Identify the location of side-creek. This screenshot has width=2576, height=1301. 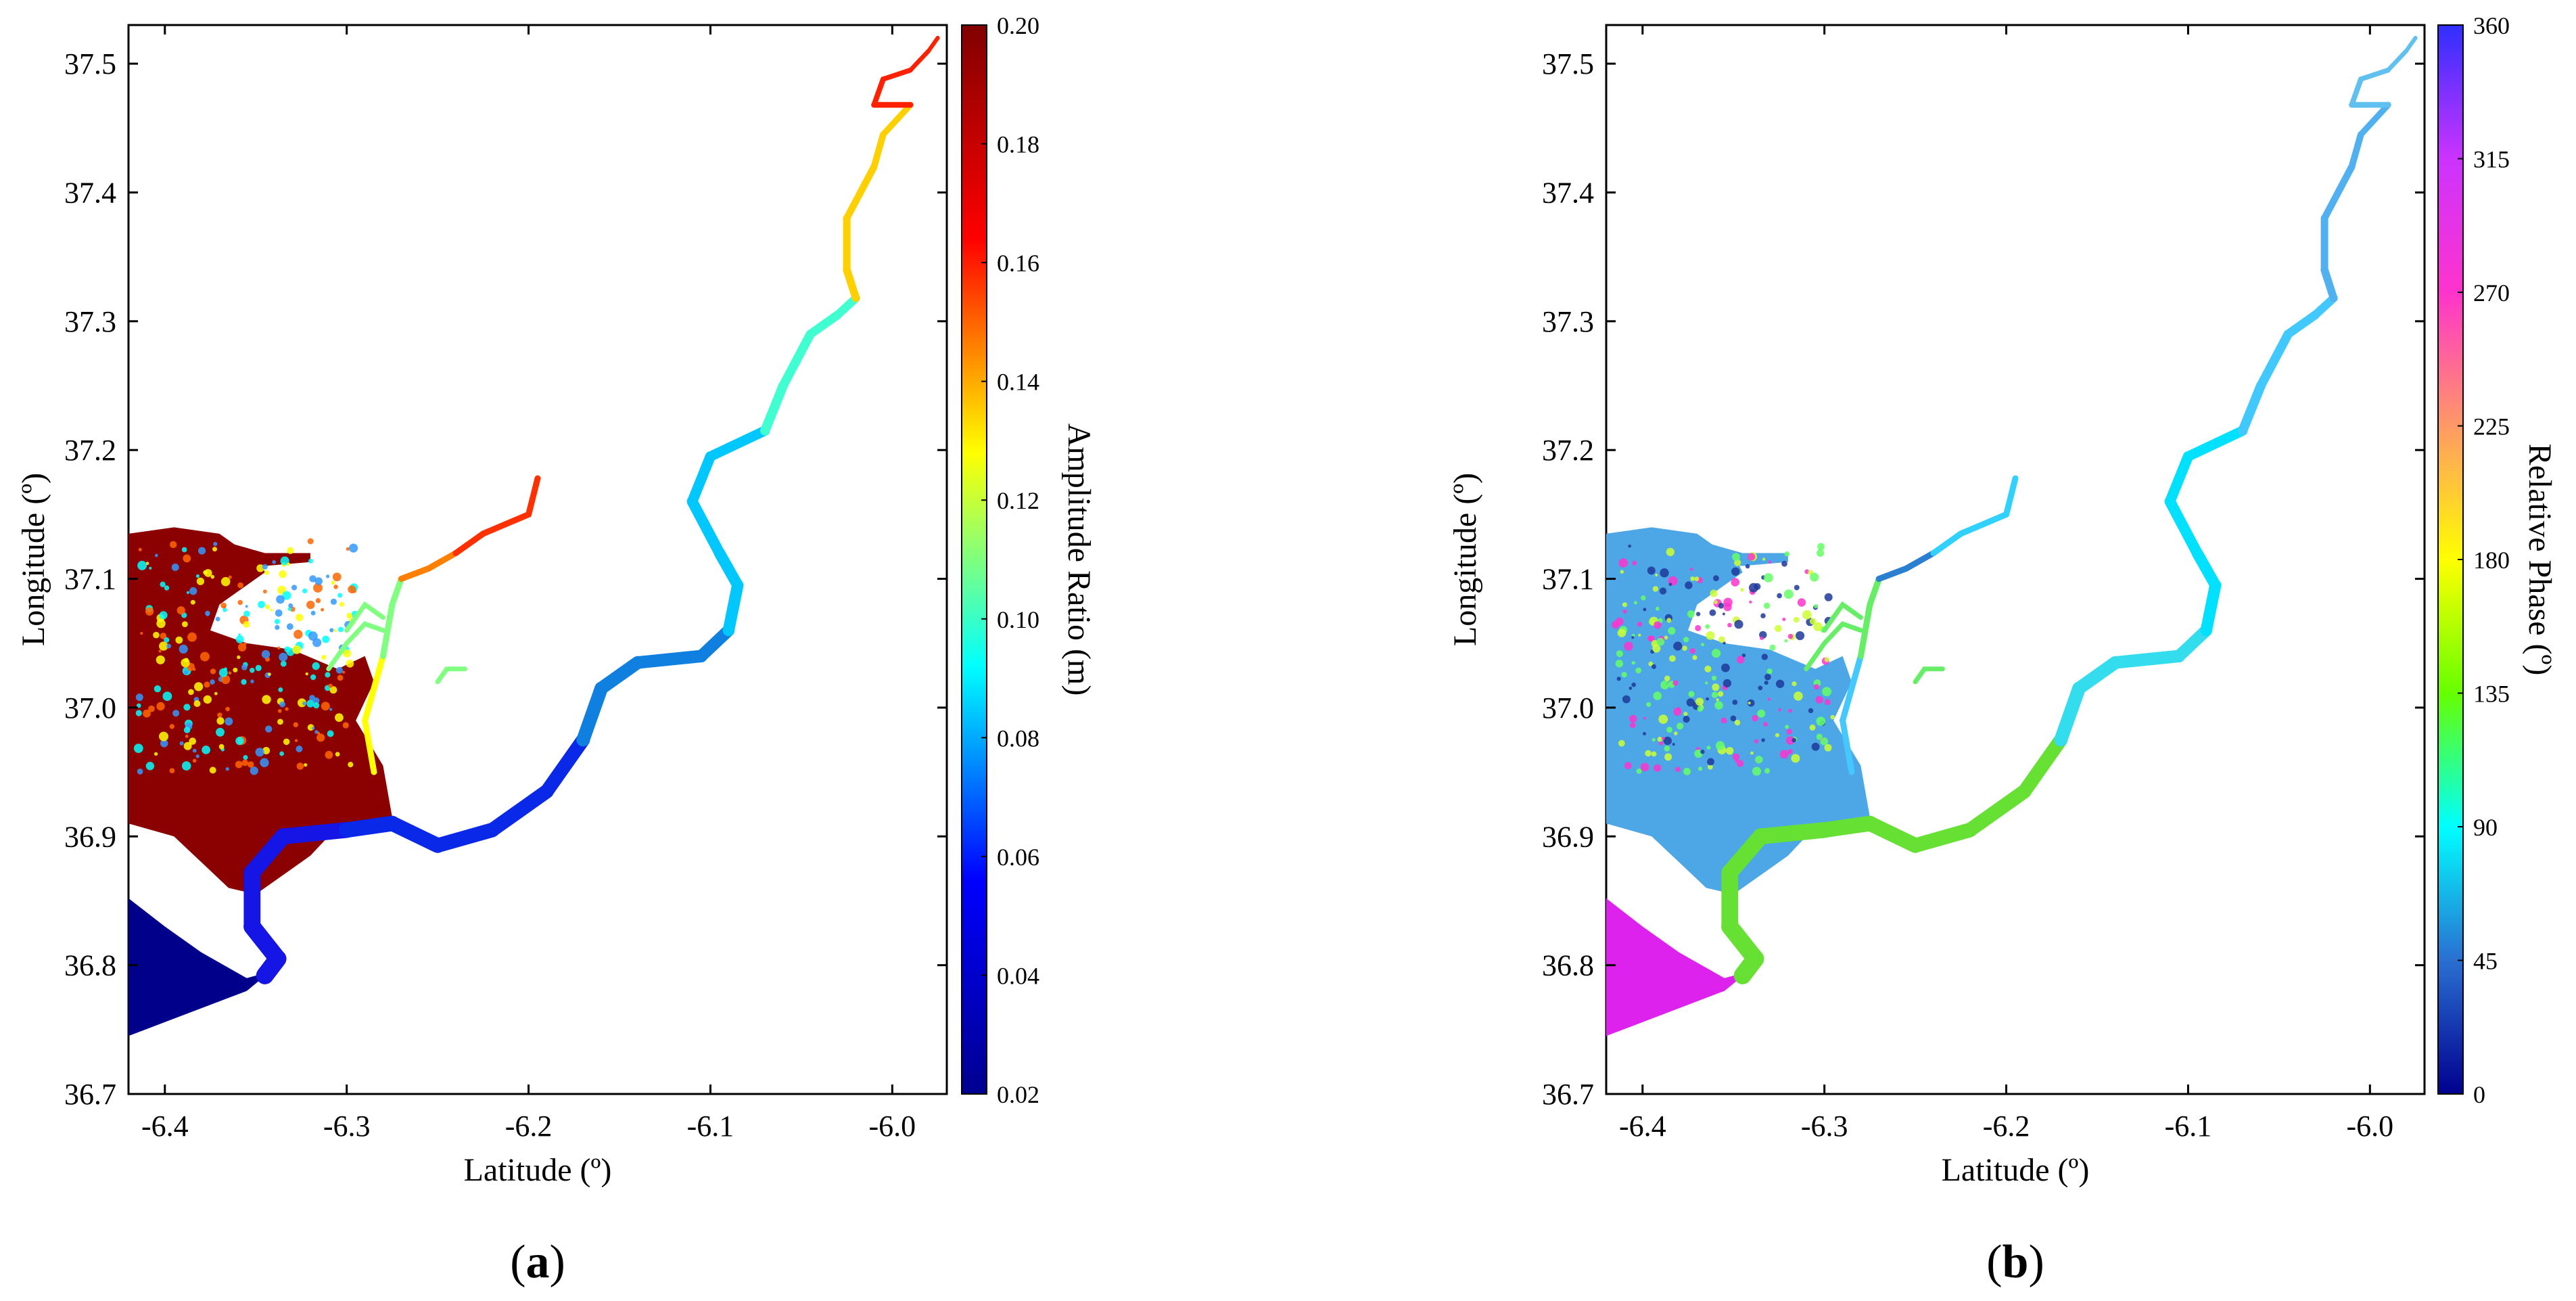
(364, 617).